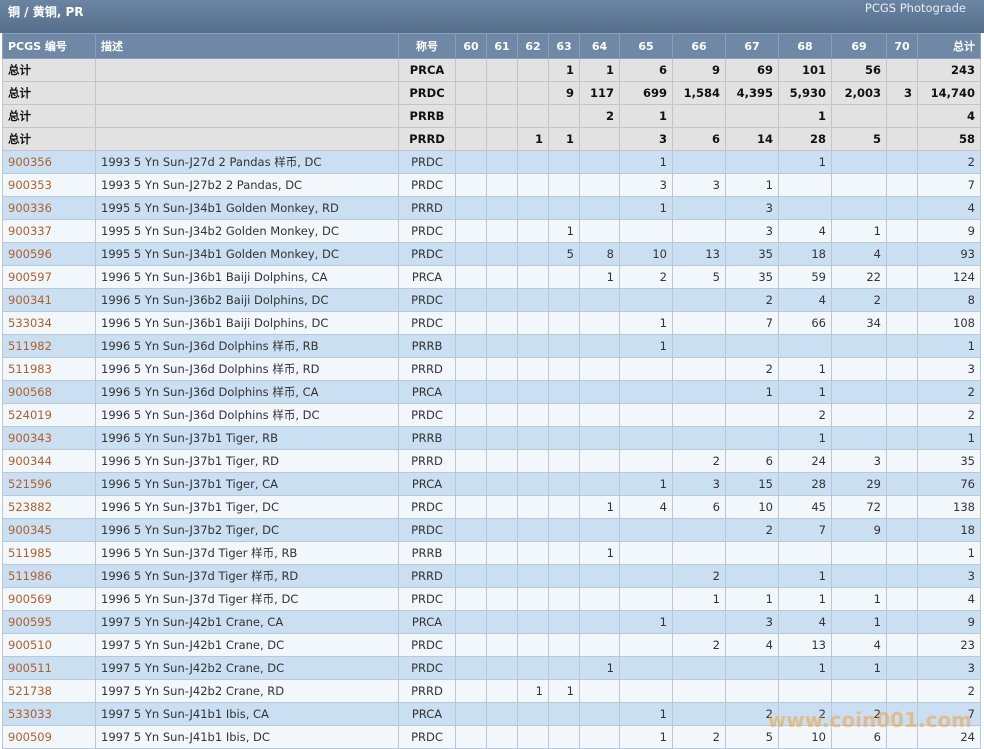 The height and width of the screenshot is (749, 984). I want to click on coin-link: 900353, so click(30, 185).